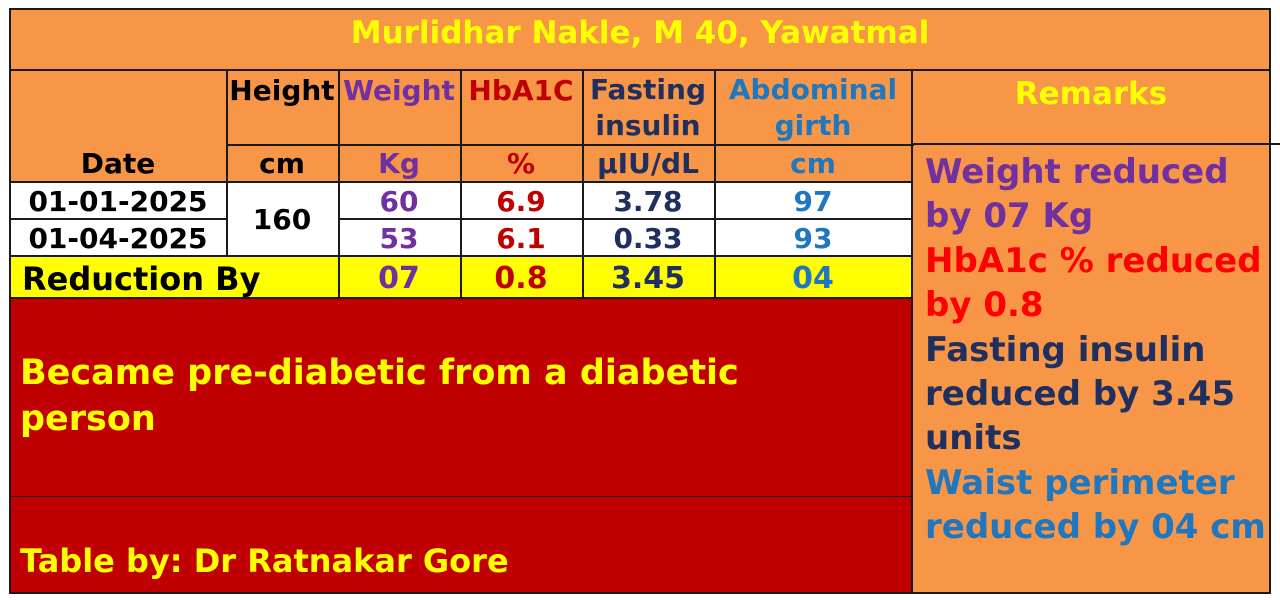 This screenshot has width=1280, height=600. Describe the element at coordinates (264, 561) in the screenshot. I see `credit-text: Table by: Dr Ratnakar Gore` at that location.